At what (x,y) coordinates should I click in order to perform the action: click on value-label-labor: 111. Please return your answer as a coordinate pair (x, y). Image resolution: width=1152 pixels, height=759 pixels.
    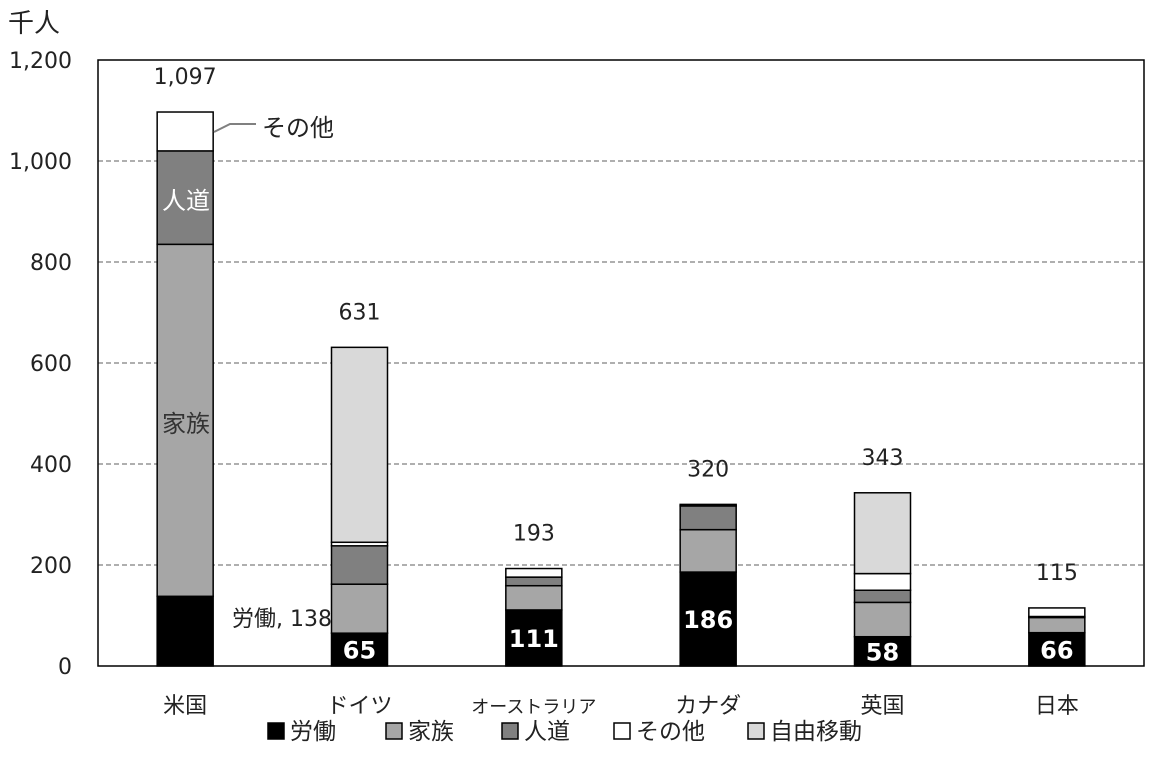
    Looking at the image, I should click on (534, 639).